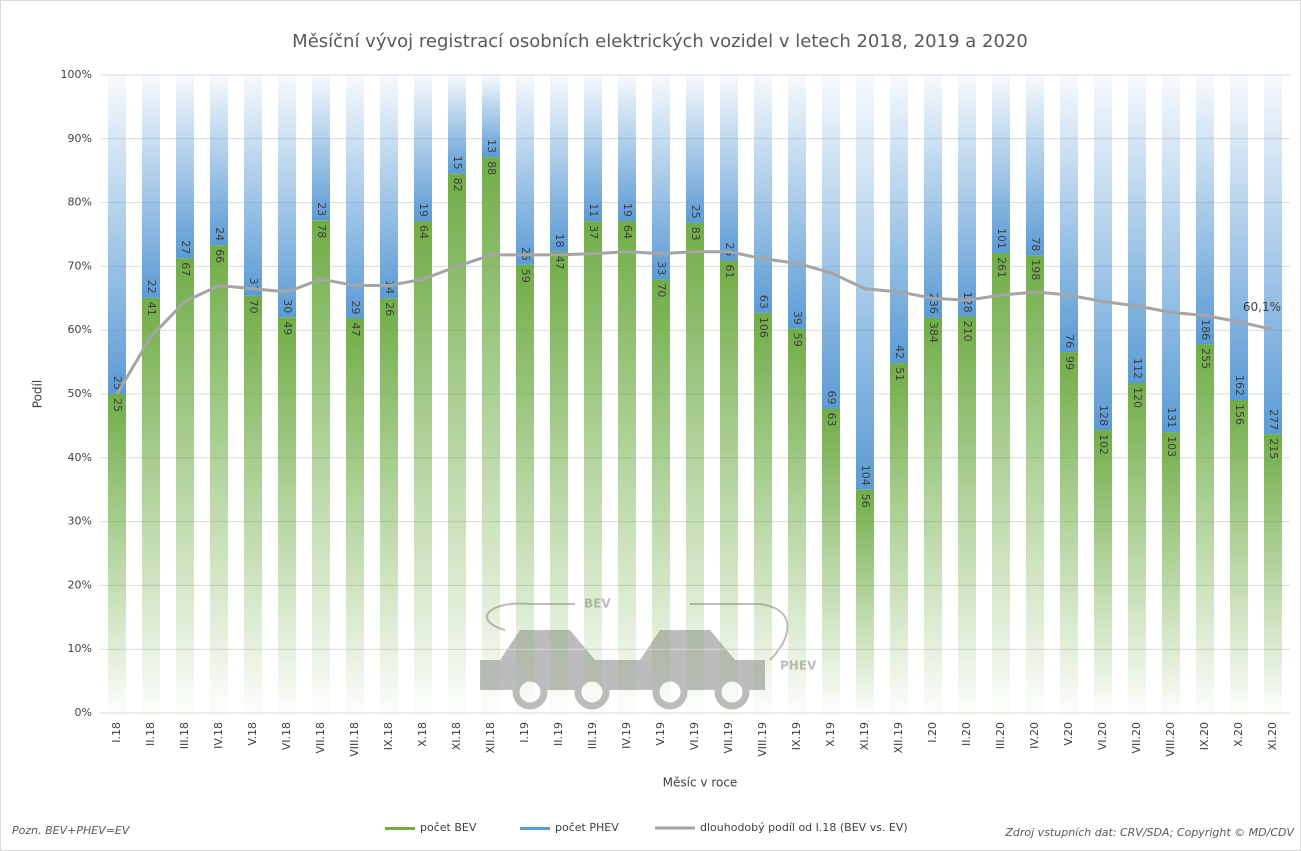  I want to click on data-label: 88, so click(491, 168).